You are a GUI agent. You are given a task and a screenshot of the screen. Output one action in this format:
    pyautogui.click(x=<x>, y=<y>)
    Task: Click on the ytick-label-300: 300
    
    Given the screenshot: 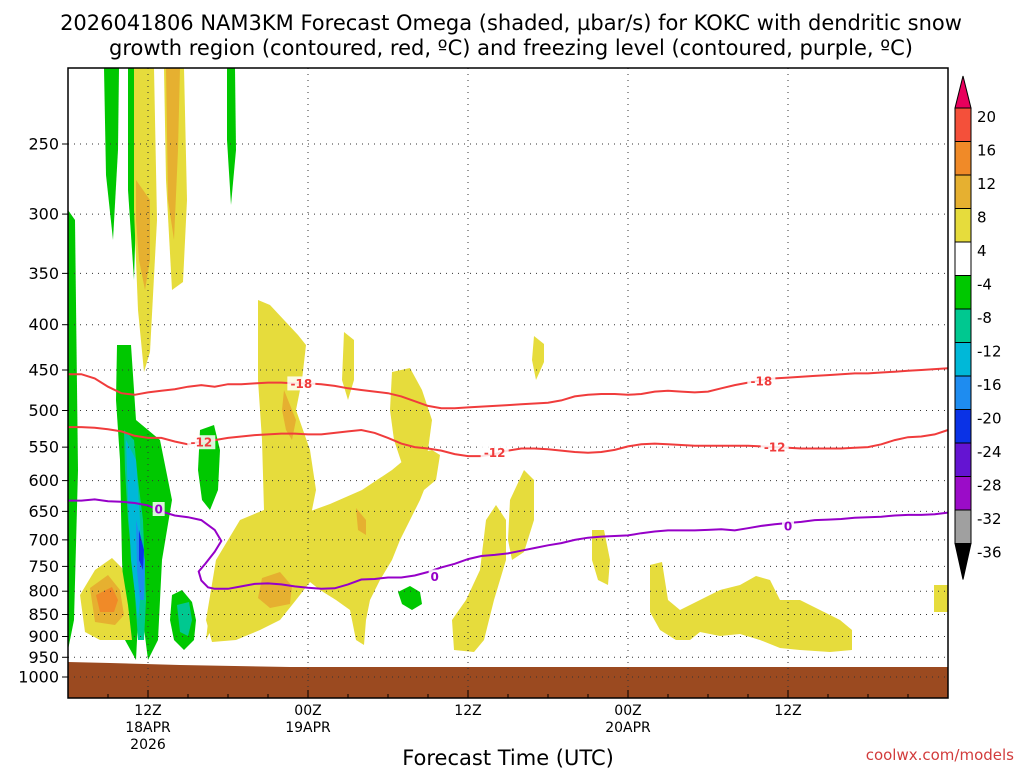 What is the action you would take?
    pyautogui.click(x=43, y=214)
    